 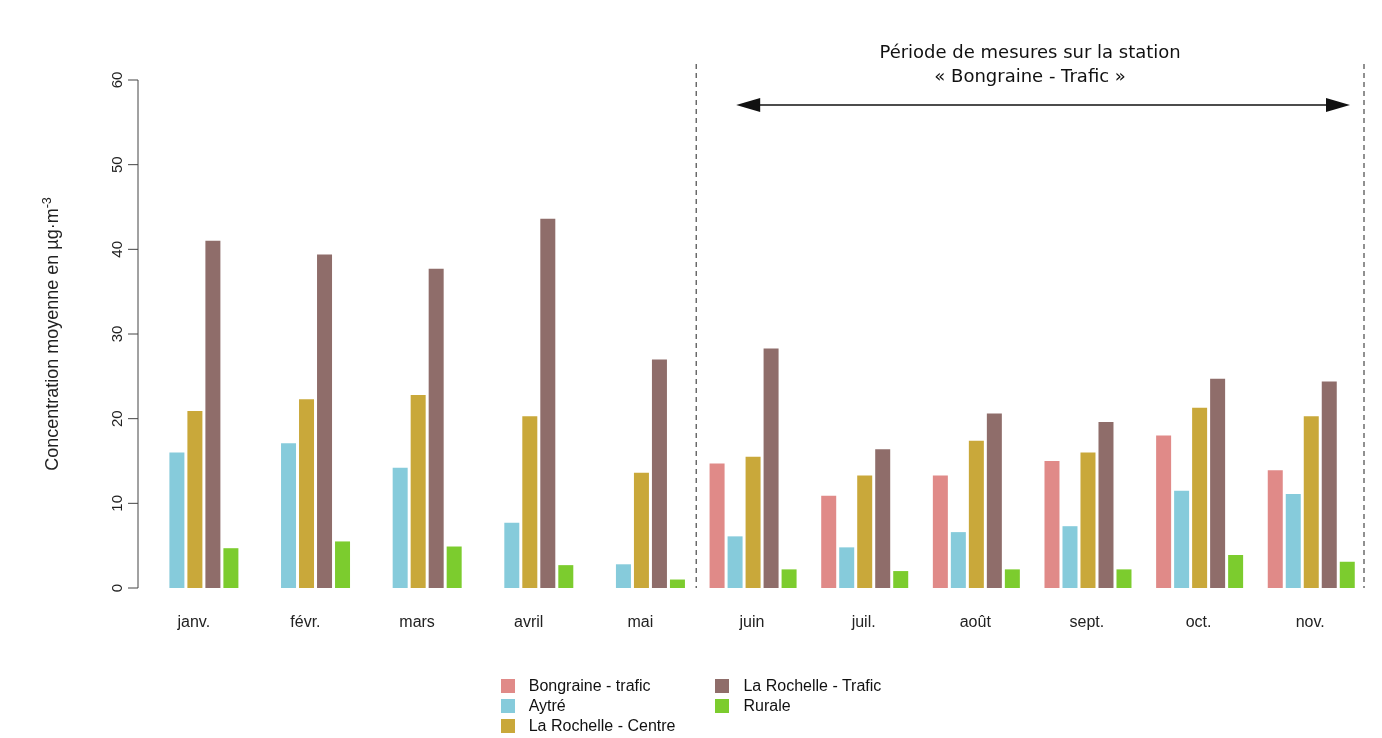 What do you see at coordinates (1030, 63) in the screenshot?
I see `annotation: Période de mesures sur la station « Bongraine - Trafic »` at bounding box center [1030, 63].